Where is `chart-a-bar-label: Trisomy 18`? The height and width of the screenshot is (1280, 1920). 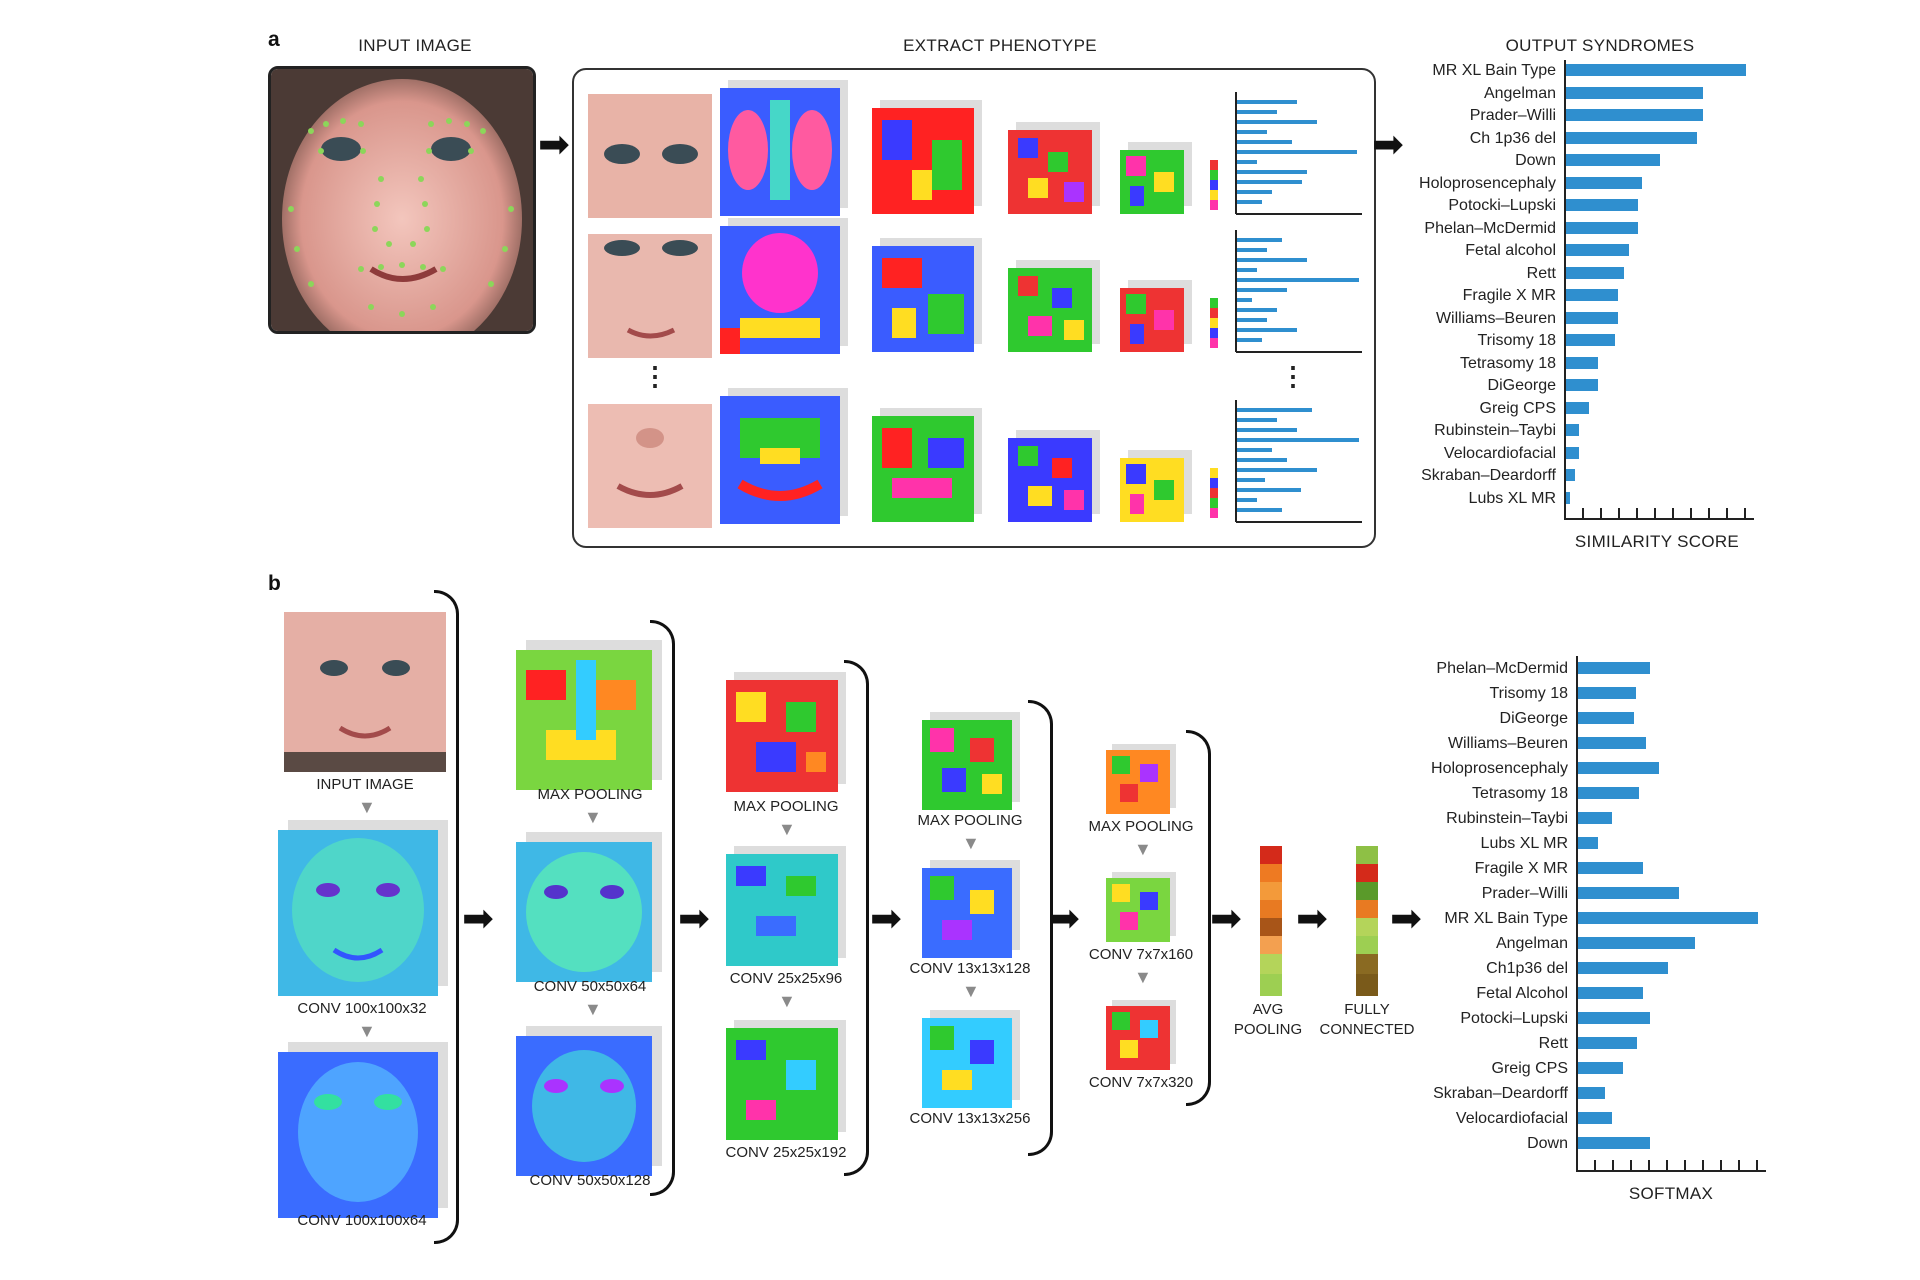
chart-a-bar-label: Trisomy 18 is located at coordinates (1516, 340).